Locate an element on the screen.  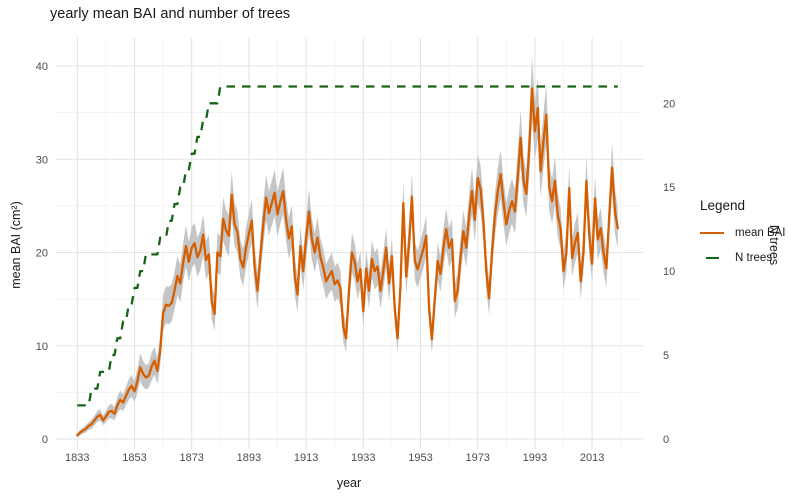
n-trees-line-swatch-icon is located at coordinates (712, 258).